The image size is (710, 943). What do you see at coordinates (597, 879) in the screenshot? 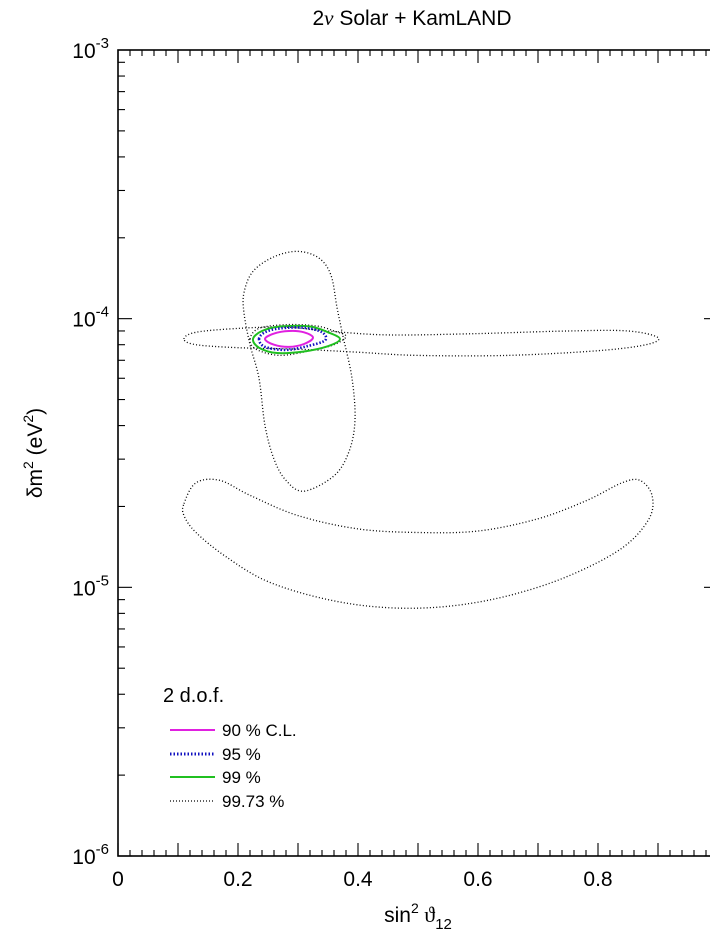
I see `x-tick-label: 0.8` at bounding box center [597, 879].